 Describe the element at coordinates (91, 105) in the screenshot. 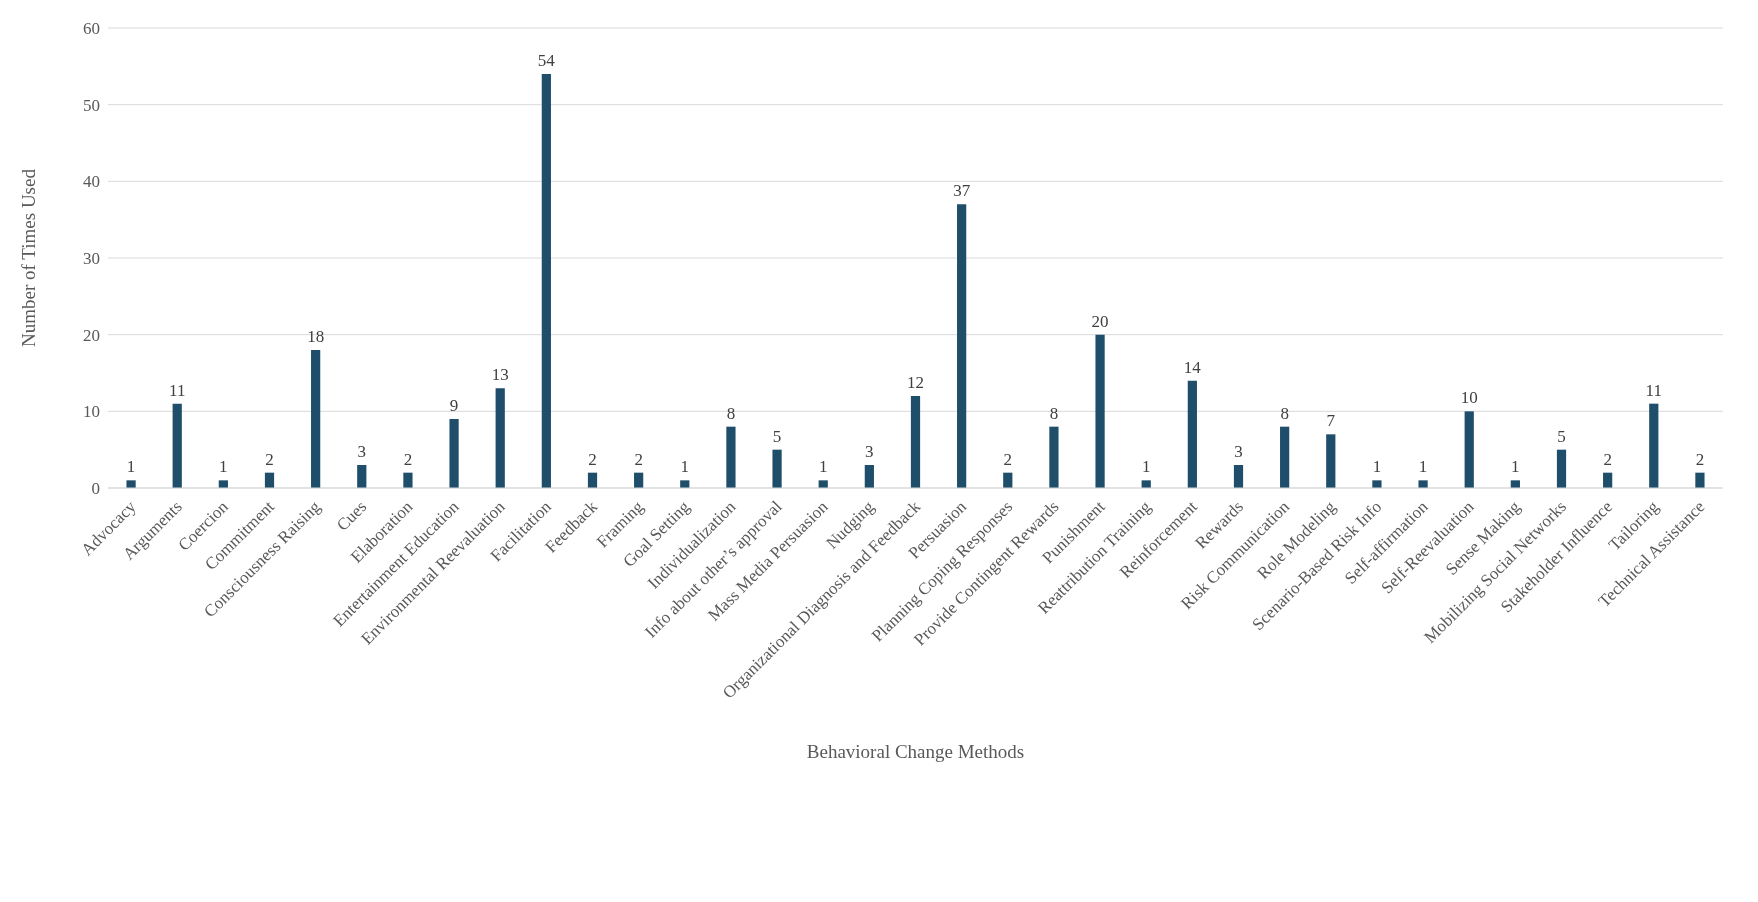

I see `y-tick-label: 50` at that location.